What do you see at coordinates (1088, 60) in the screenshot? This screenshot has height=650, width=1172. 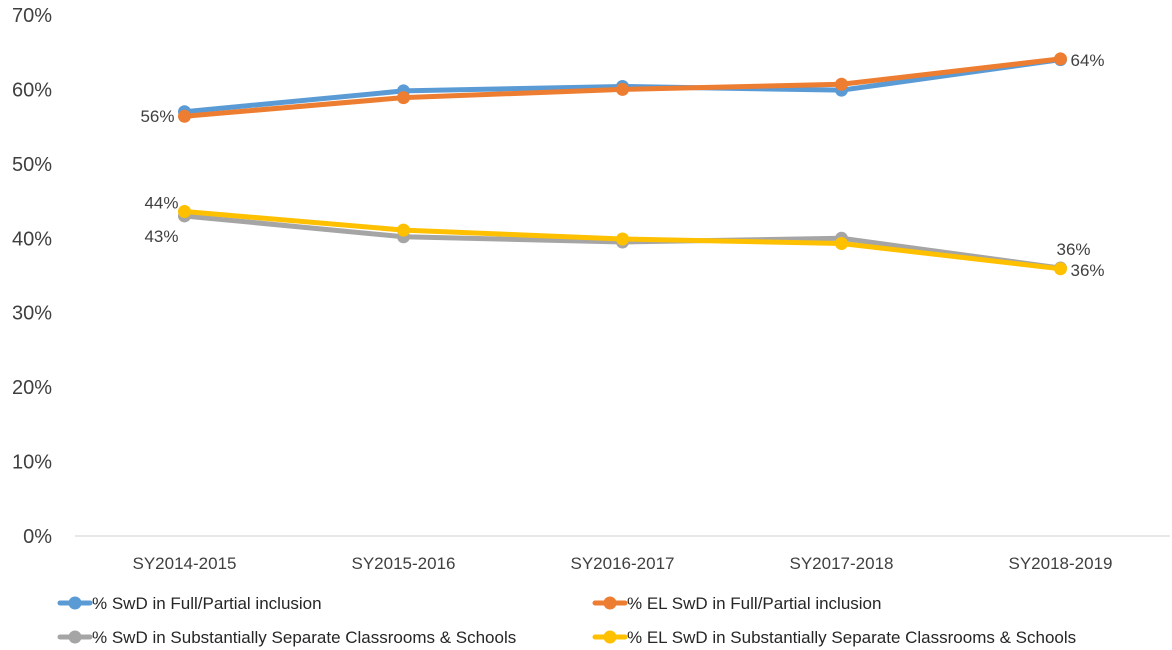 I see `data-label: 64%` at bounding box center [1088, 60].